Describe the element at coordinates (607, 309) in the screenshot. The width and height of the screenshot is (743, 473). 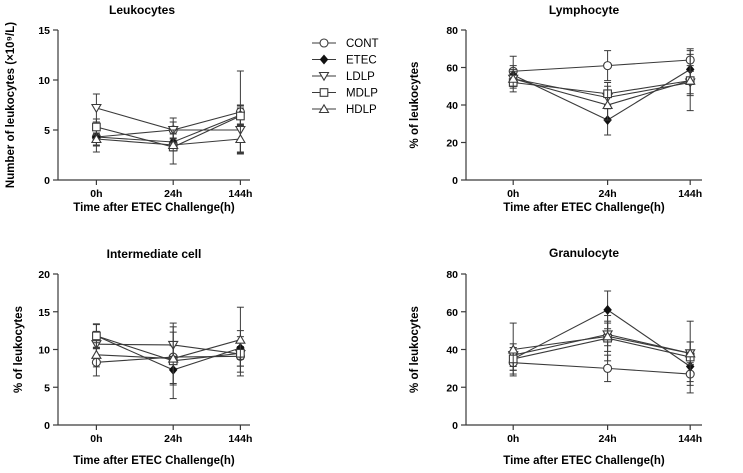
I see `data-point-etec` at that location.